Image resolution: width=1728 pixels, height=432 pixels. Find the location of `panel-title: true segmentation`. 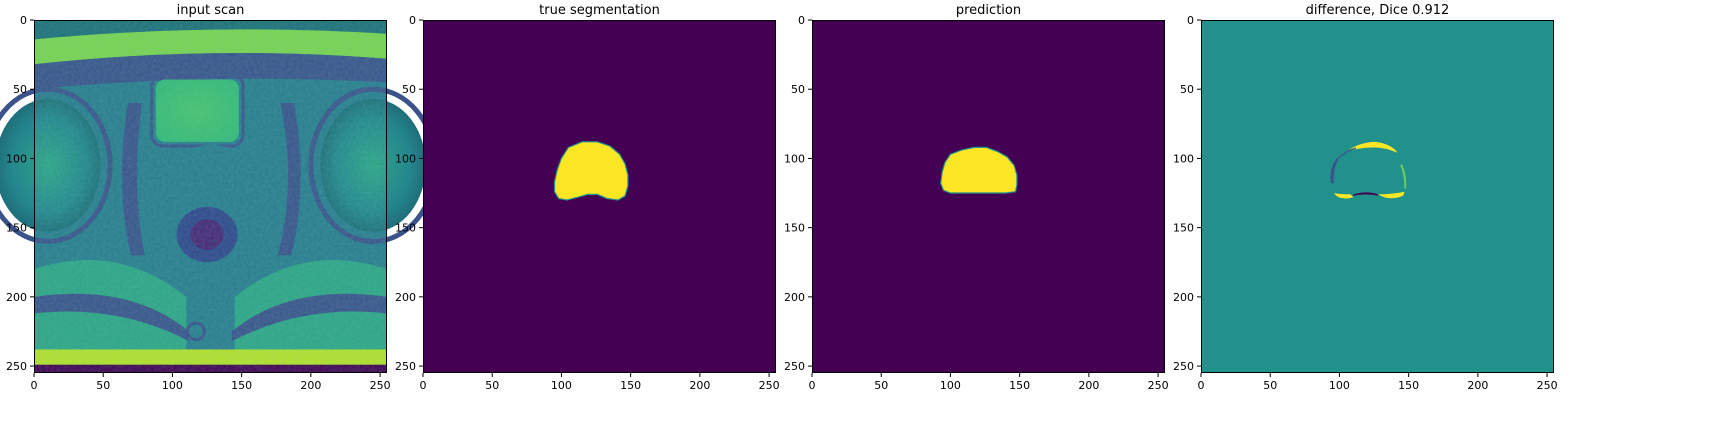

panel-title: true segmentation is located at coordinates (599, 10).